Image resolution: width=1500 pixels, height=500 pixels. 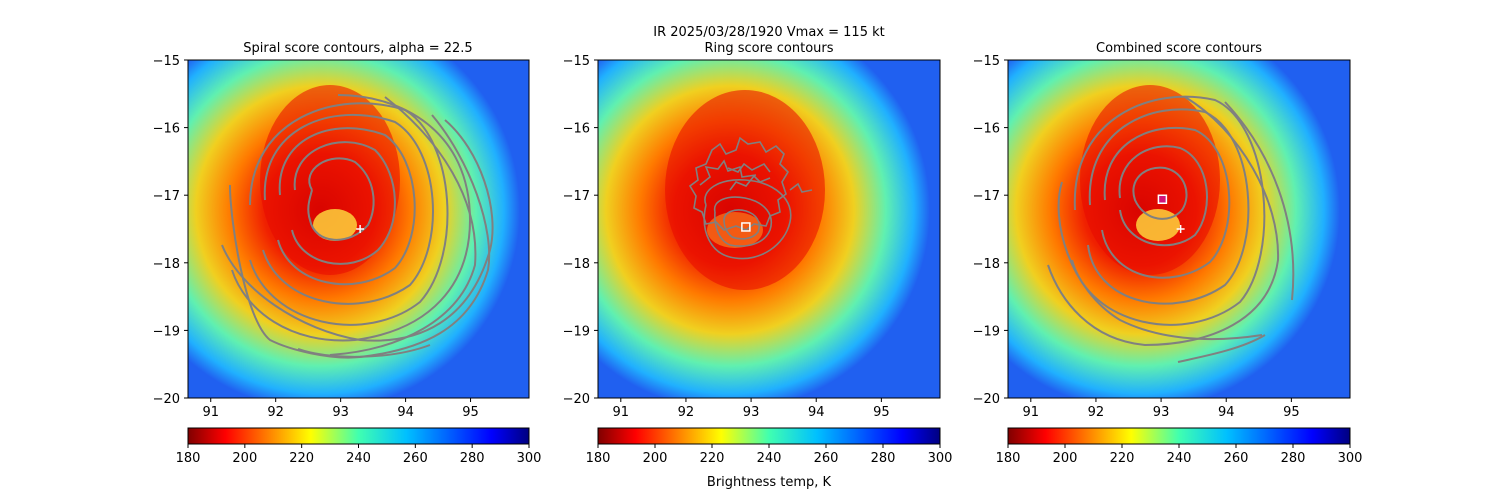 I want to click on x-ticks-combined: 91 92 93 94 95, so click(x=1161, y=409).